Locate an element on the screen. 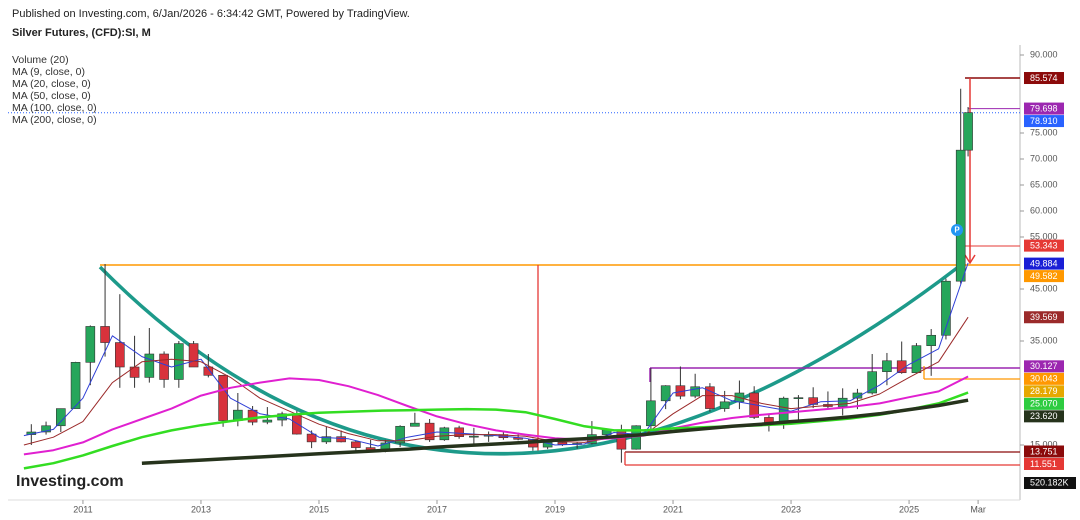 This screenshot has width=1080, height=520. event-marker is located at coordinates (957, 230).